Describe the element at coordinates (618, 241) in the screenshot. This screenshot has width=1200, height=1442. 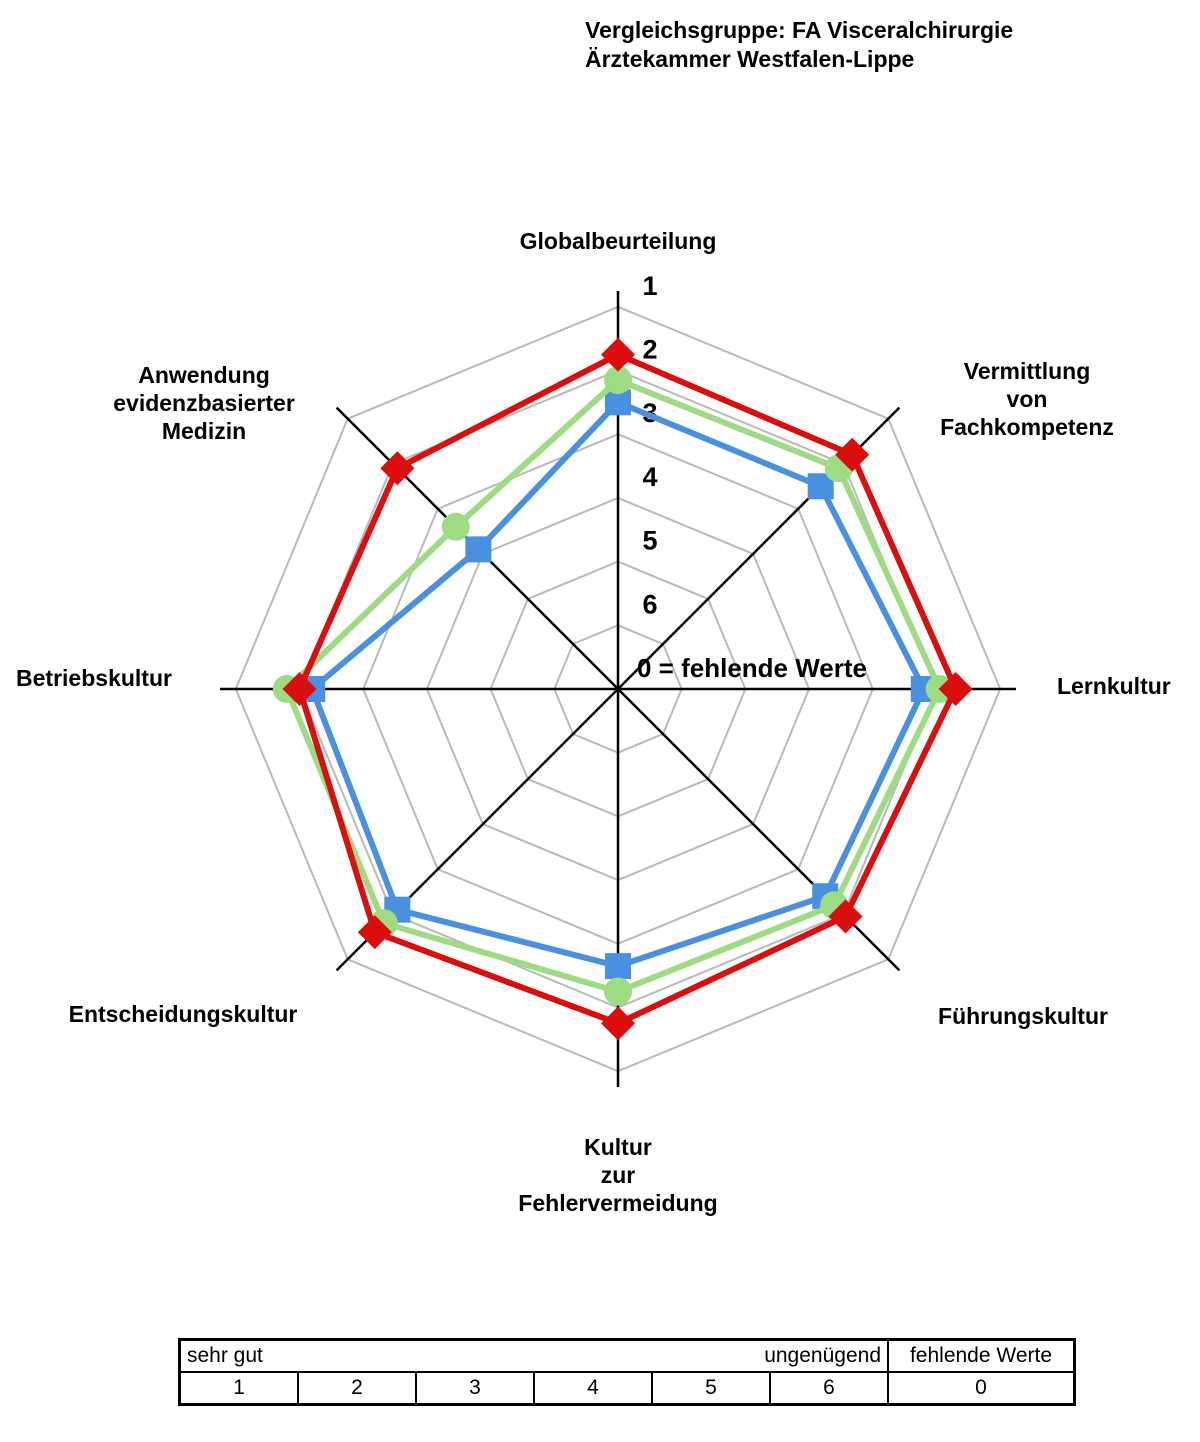
I see `axis-label-globalbeurteilung: Globalbeurteilung` at that location.